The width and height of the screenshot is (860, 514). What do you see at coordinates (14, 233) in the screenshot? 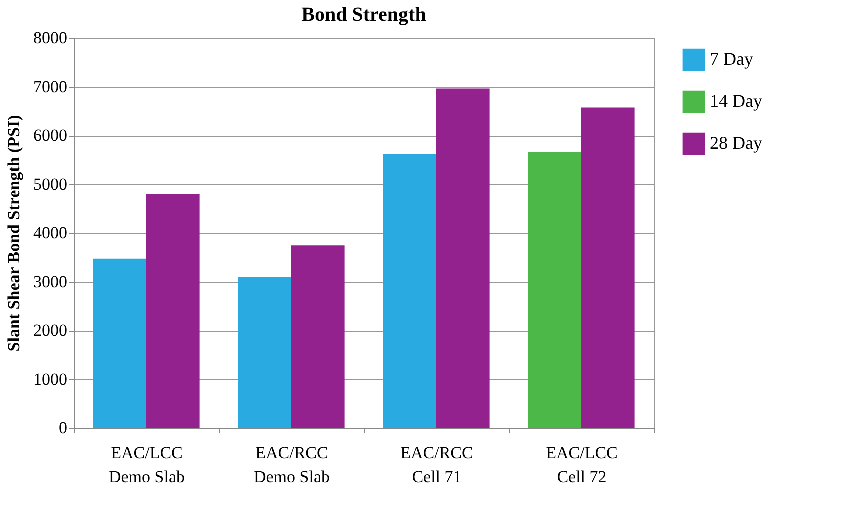
I see `y-axis-title: Slant Shear Bond Strength (PSI)` at bounding box center [14, 233].